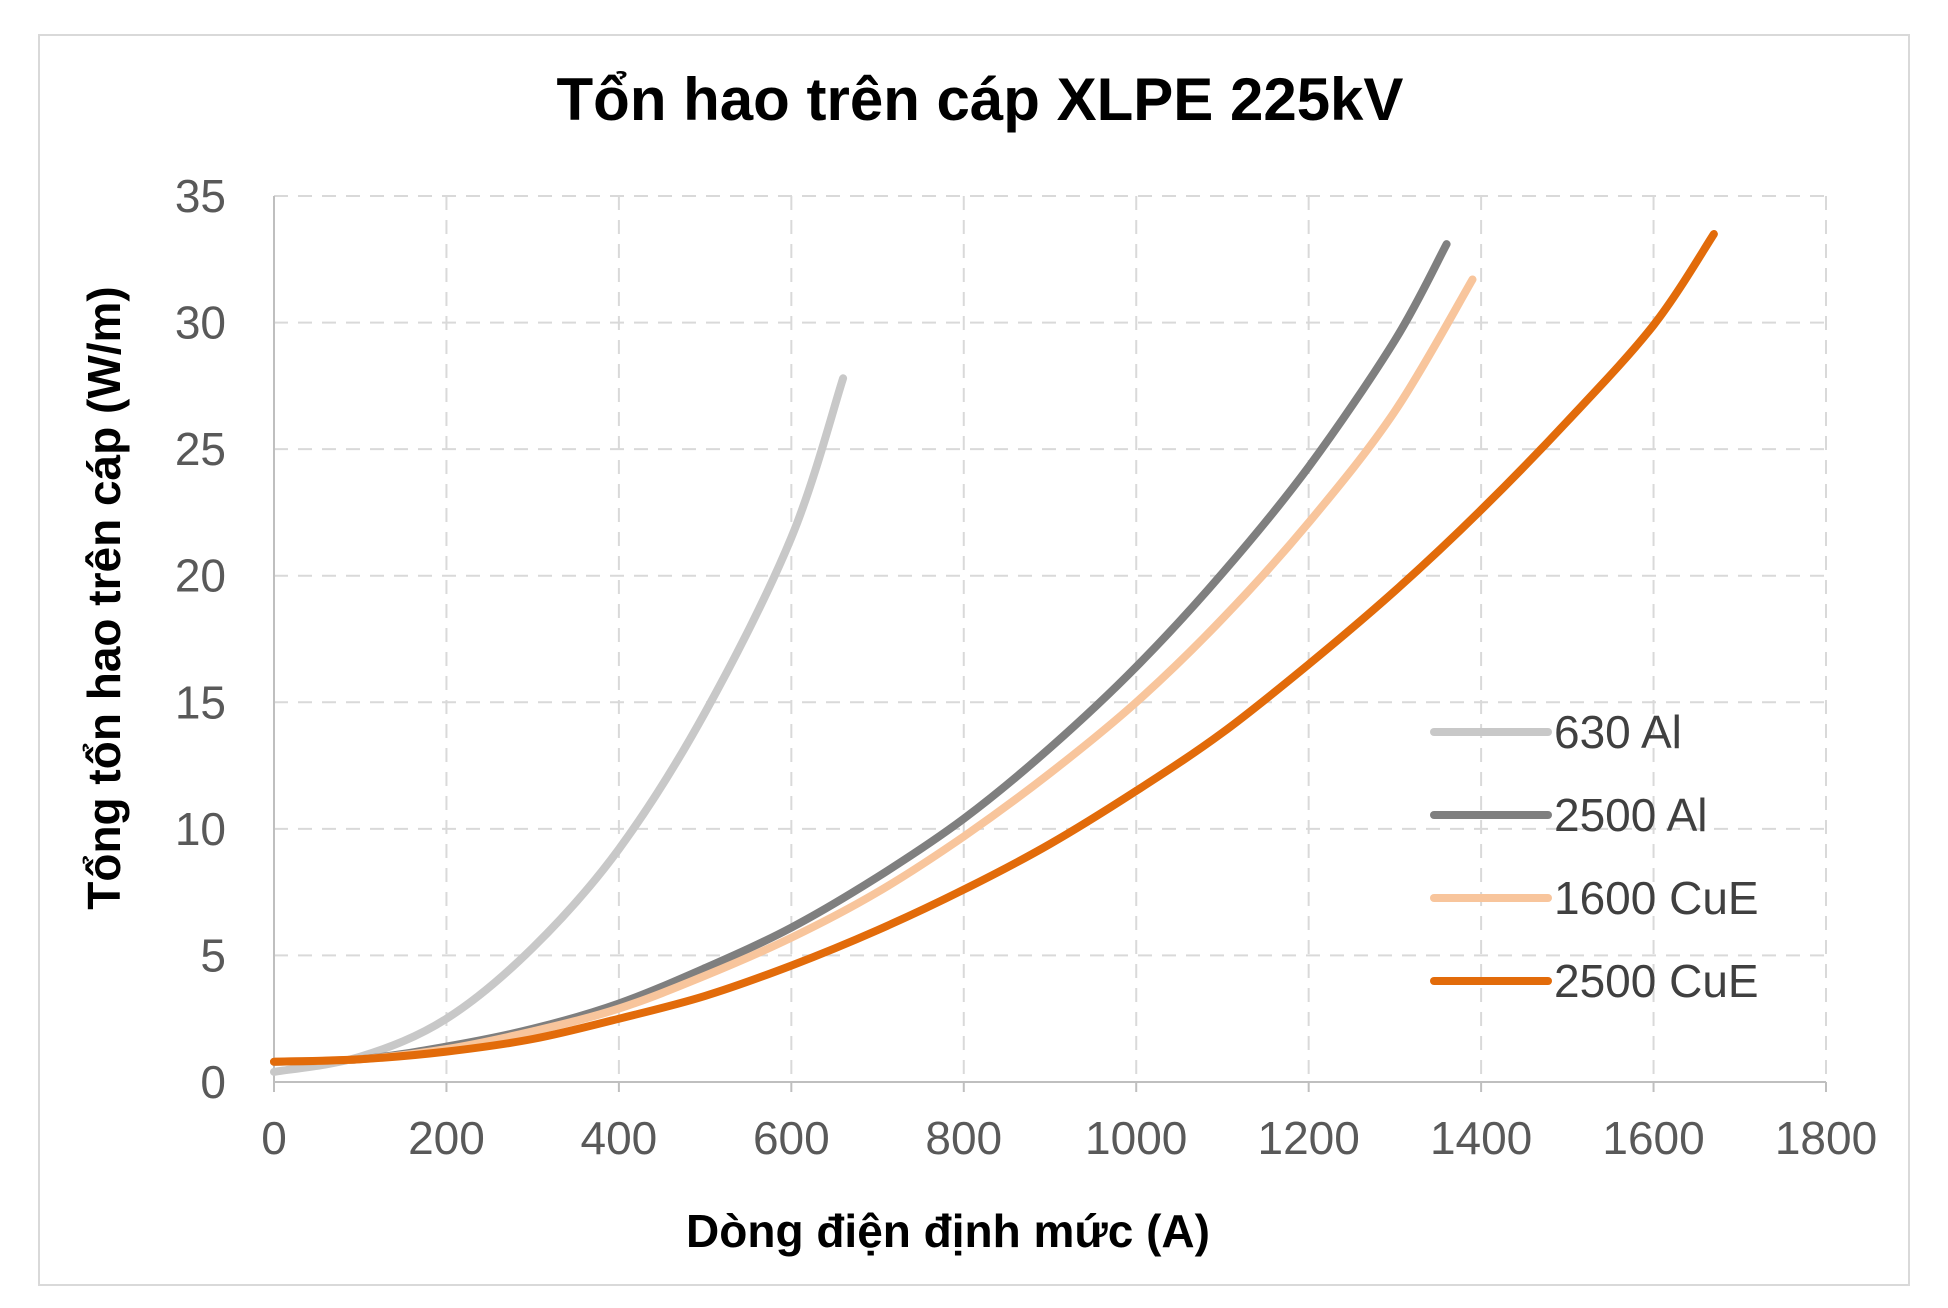  Describe the element at coordinates (200, 702) in the screenshot. I see `y-tick-label: 15` at that location.